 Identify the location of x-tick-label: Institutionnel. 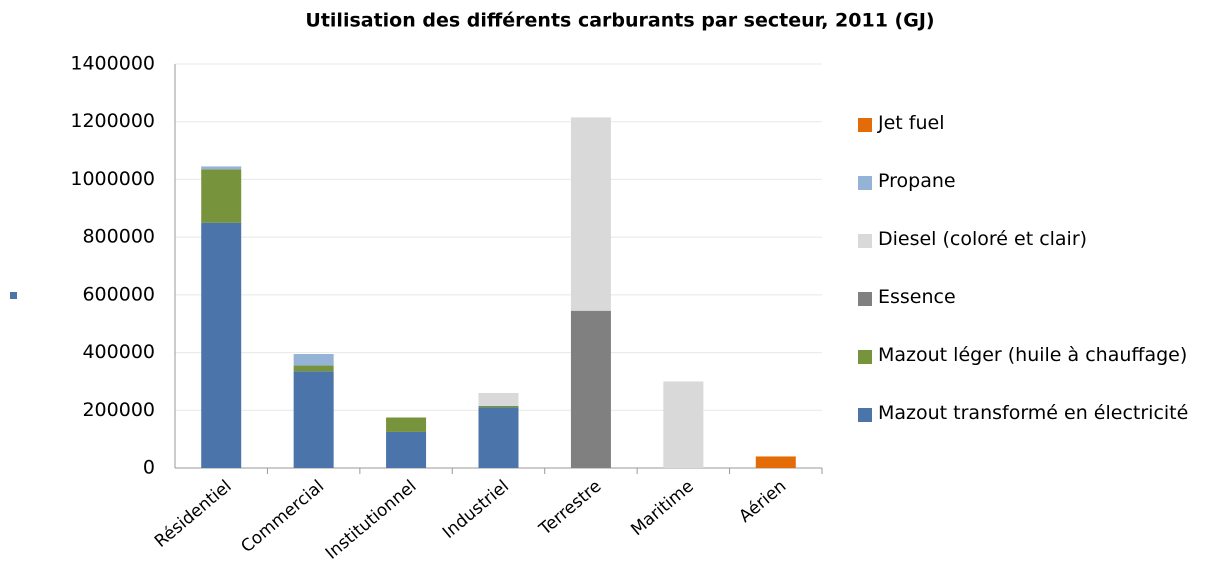
(371, 519).